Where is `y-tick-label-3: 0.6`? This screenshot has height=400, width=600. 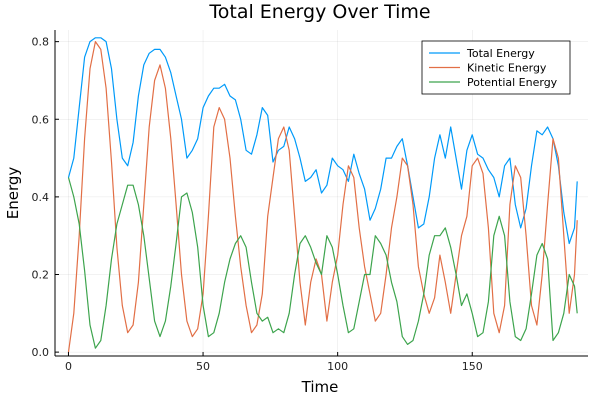 y-tick-label-3: 0.6 is located at coordinates (41, 119).